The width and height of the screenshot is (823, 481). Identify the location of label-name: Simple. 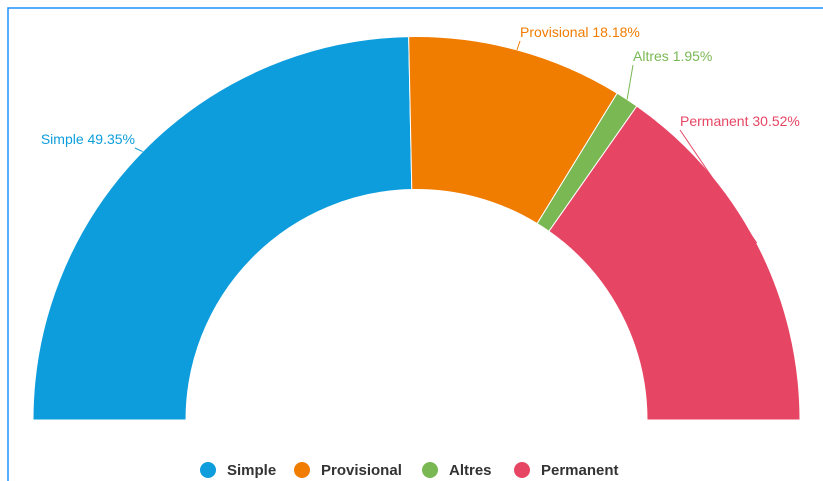
(62, 139).